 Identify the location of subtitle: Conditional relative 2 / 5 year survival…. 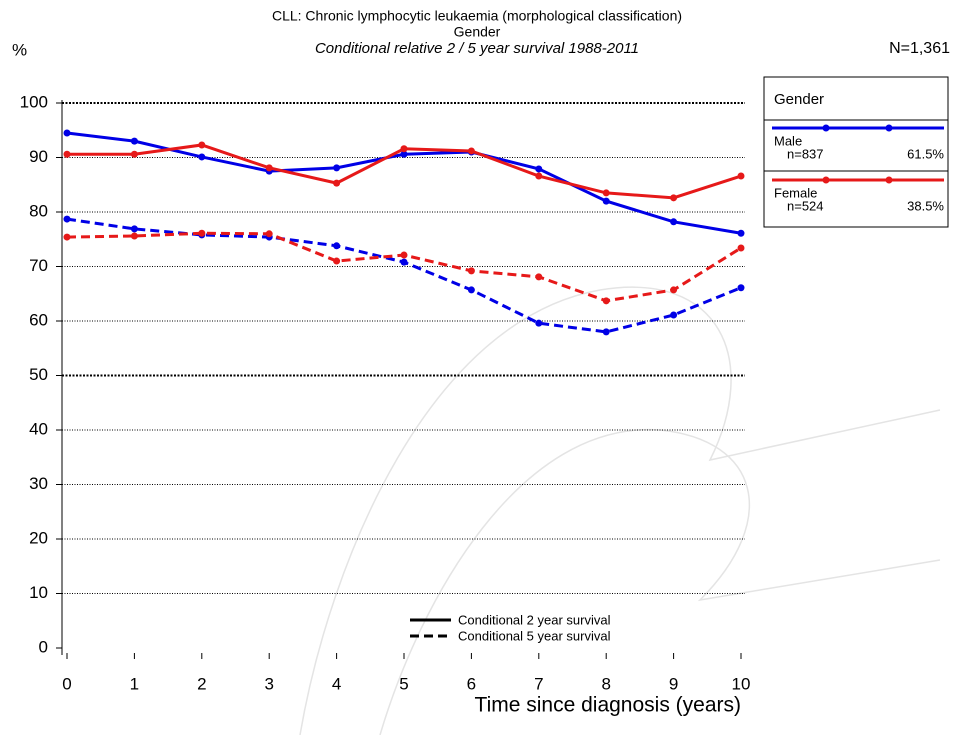
(477, 48).